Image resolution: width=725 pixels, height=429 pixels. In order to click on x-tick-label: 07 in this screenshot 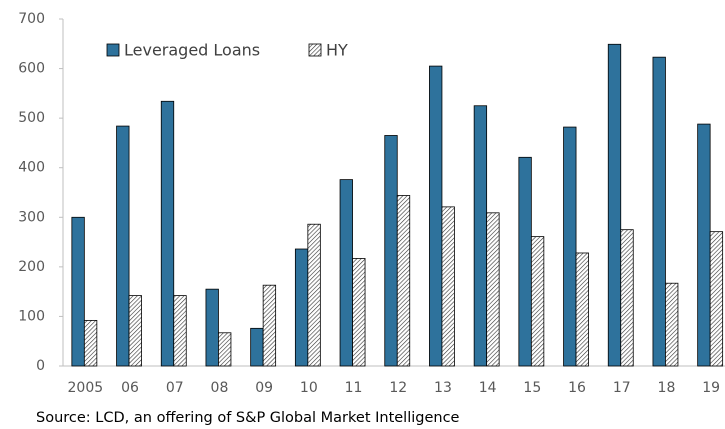, I will do `click(175, 388)`.